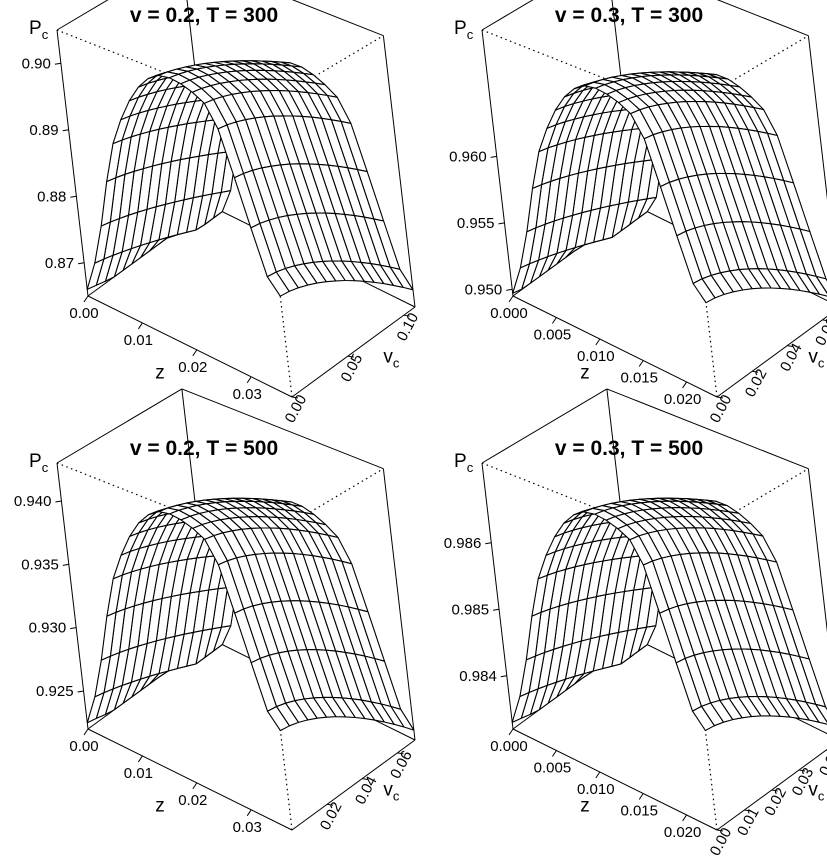 The width and height of the screenshot is (827, 862). What do you see at coordinates (204, 448) in the screenshot?
I see `panel-title: v = 0.2, T = 500` at bounding box center [204, 448].